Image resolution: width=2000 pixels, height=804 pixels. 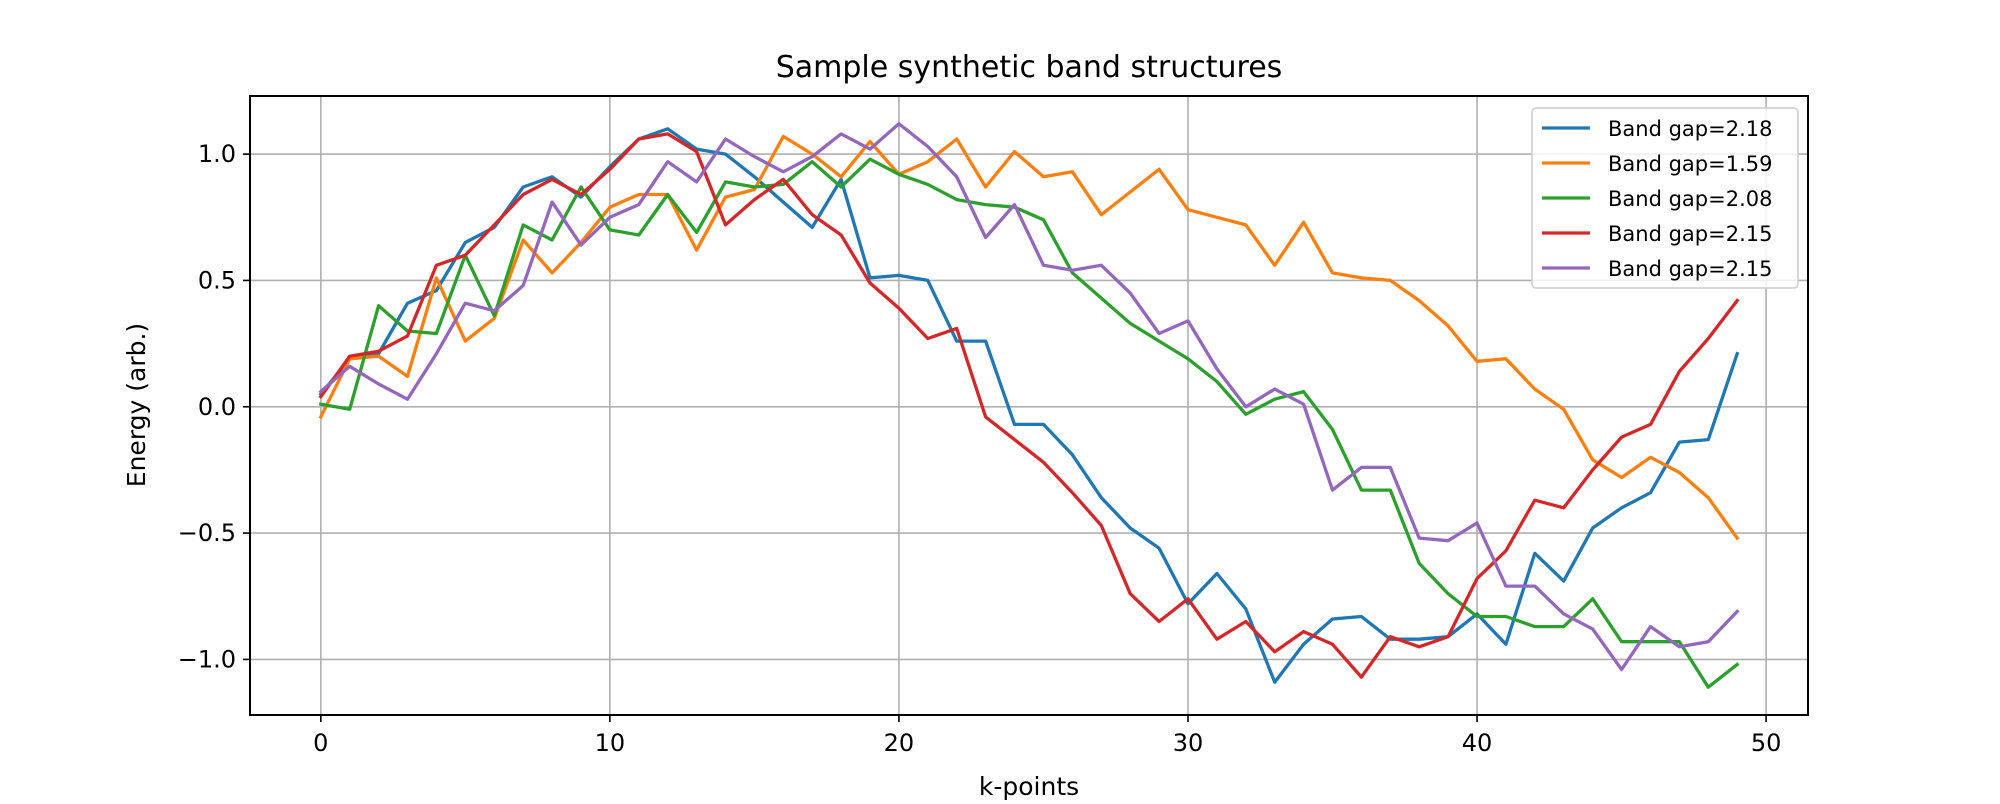 What do you see at coordinates (217, 407) in the screenshot?
I see `y-tick-label: 0.0` at bounding box center [217, 407].